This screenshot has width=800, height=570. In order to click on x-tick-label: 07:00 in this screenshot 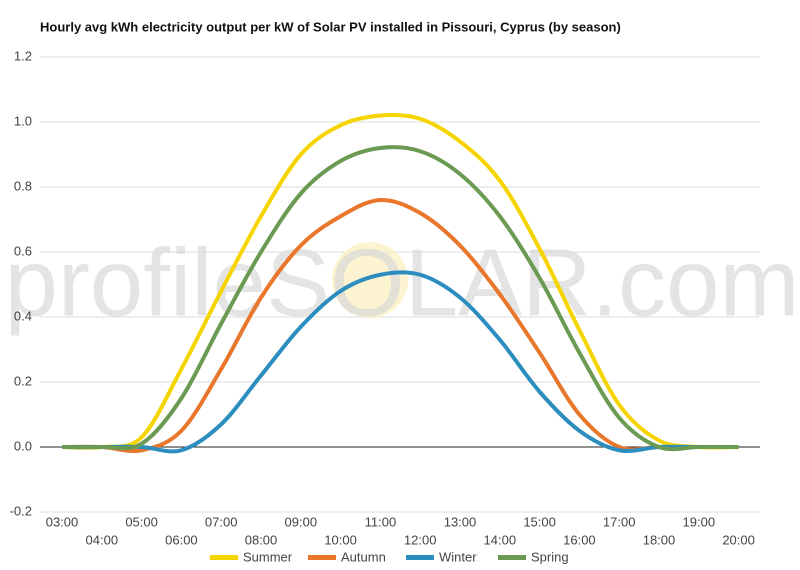, I will do `click(221, 521)`.